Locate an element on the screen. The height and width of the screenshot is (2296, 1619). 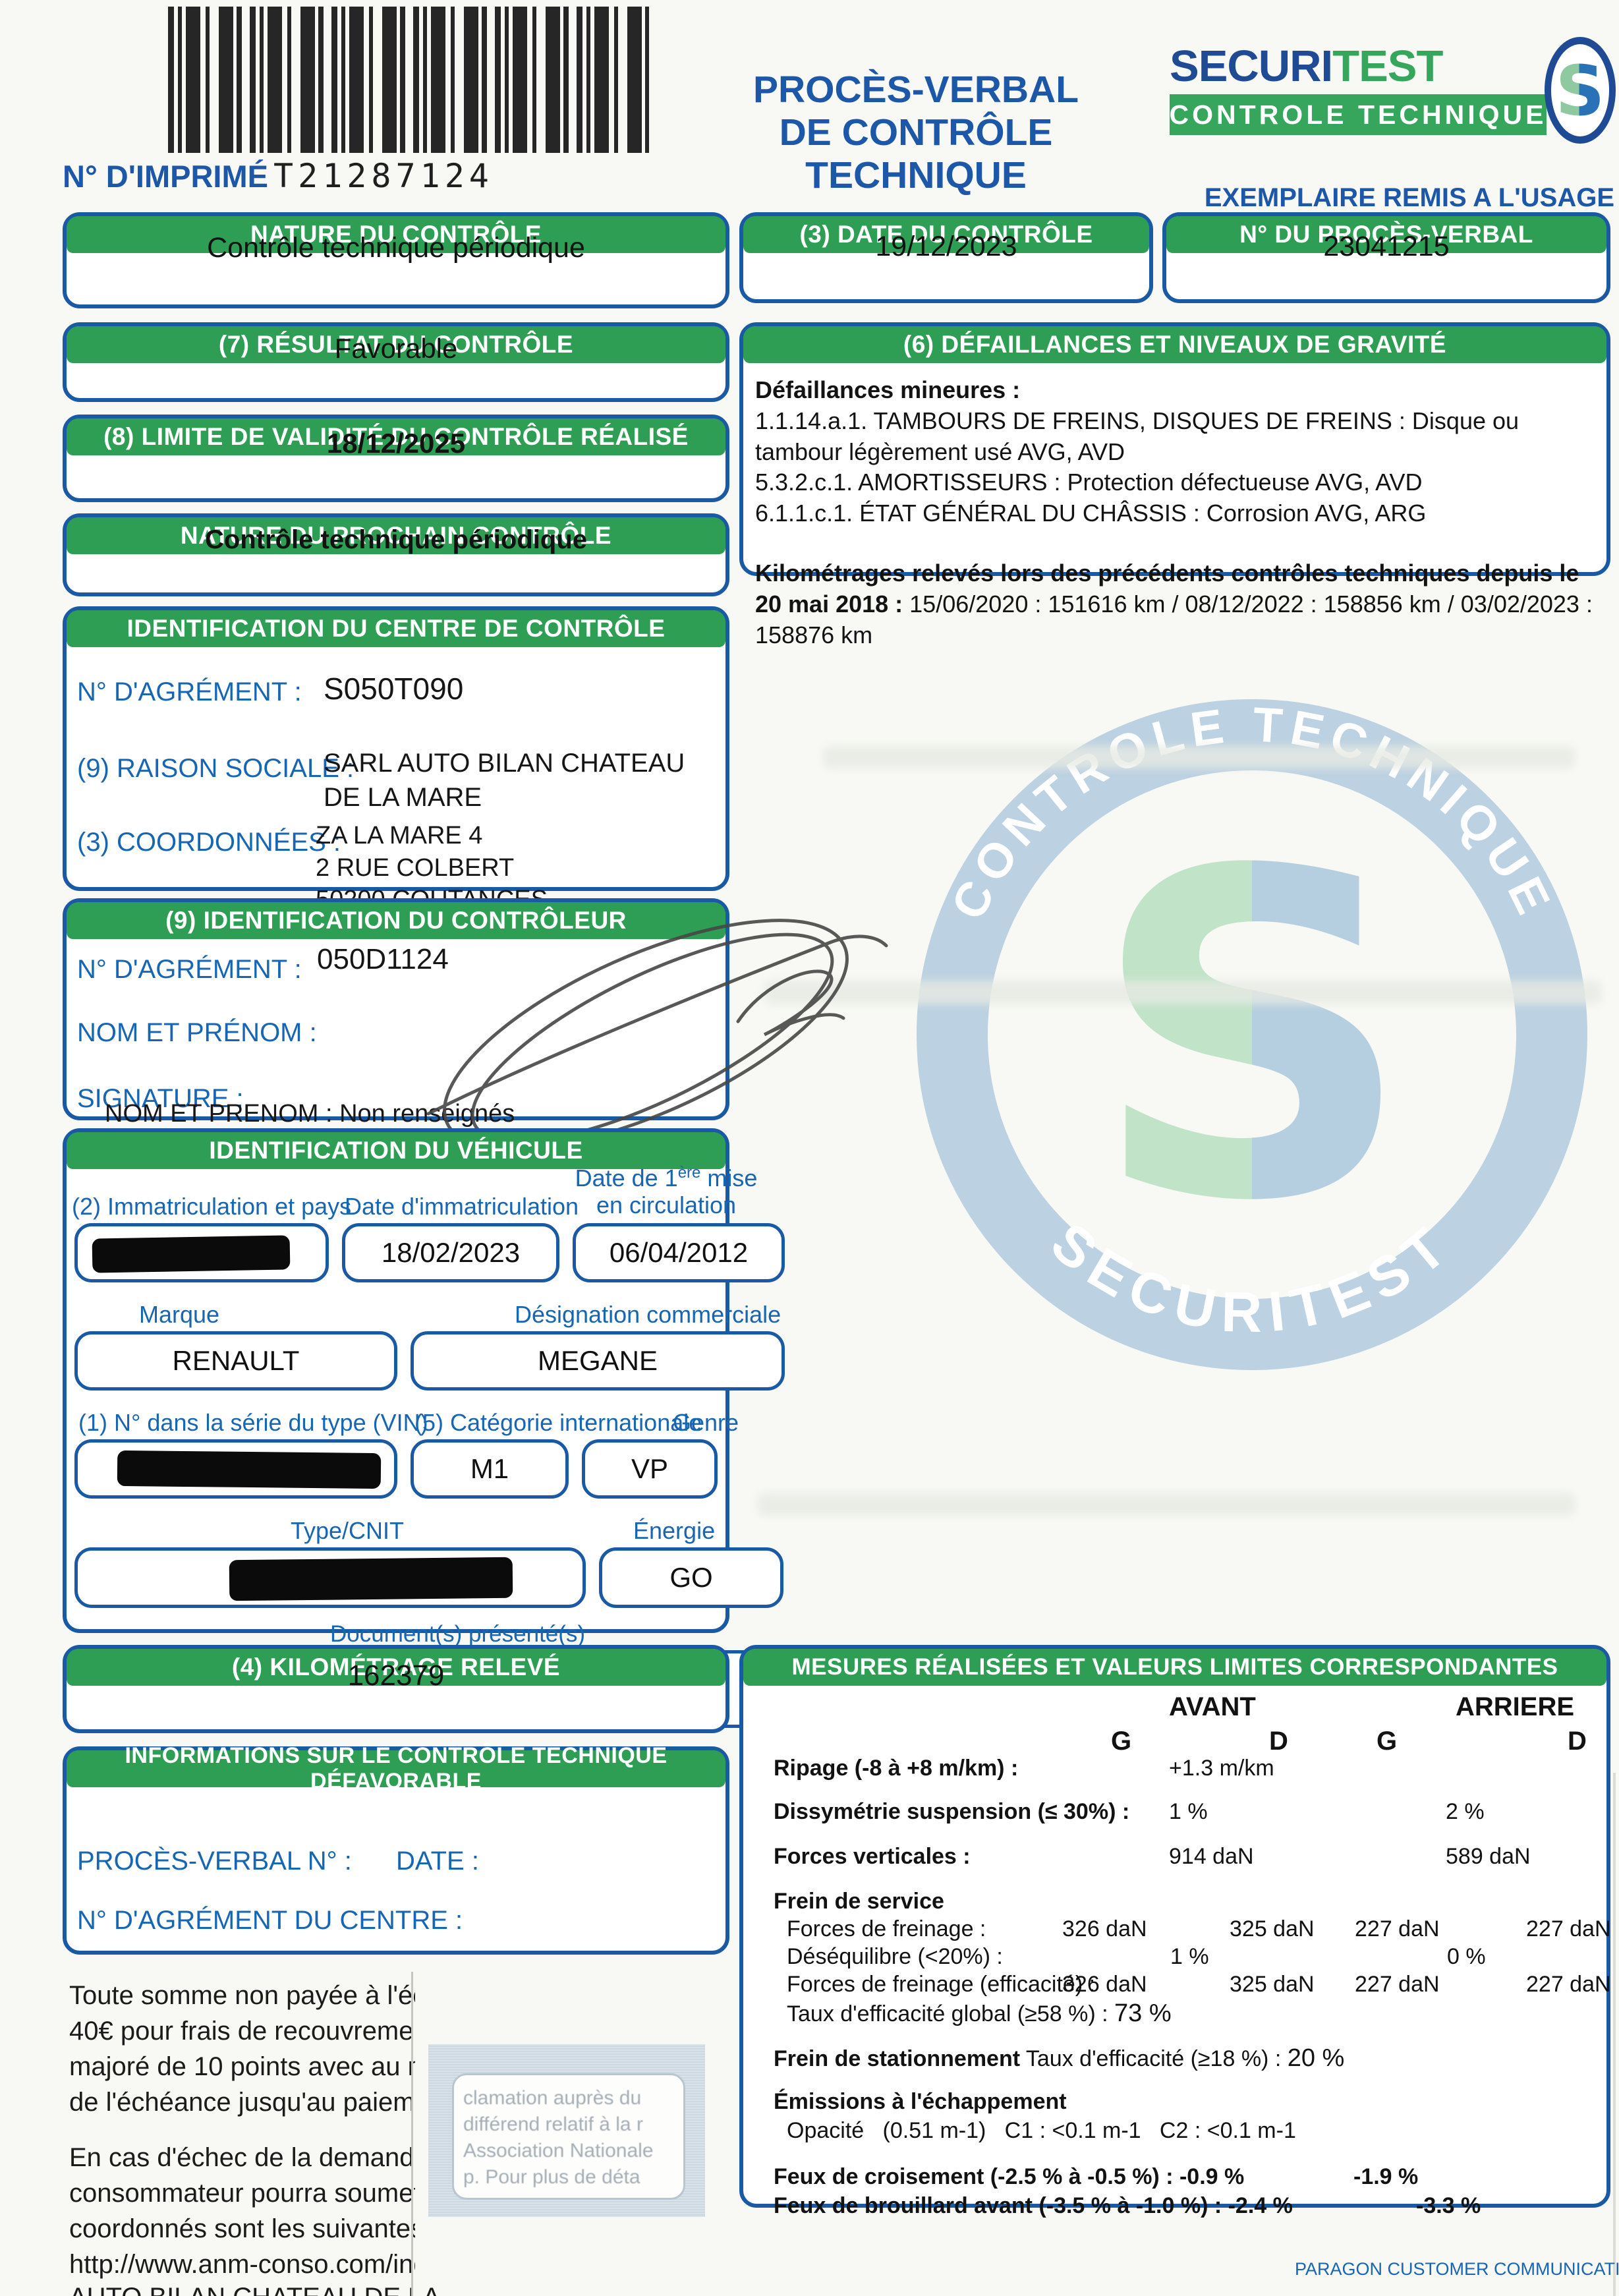
vin-field is located at coordinates (236, 1469).